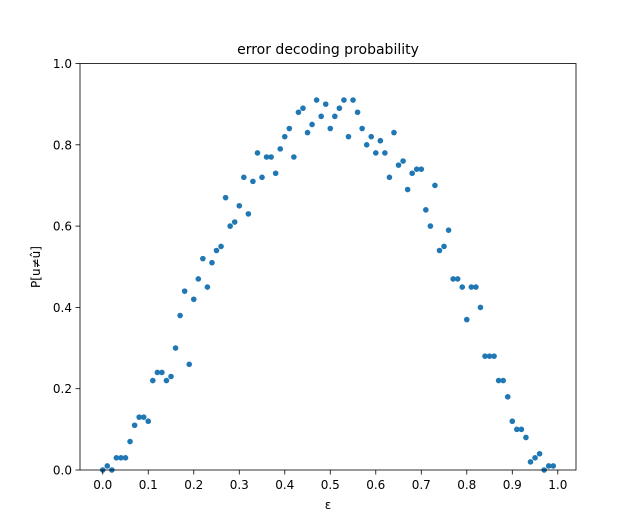 This screenshot has height=532, width=640. What do you see at coordinates (284, 485) in the screenshot?
I see `x-tick-label: 0.4` at bounding box center [284, 485].